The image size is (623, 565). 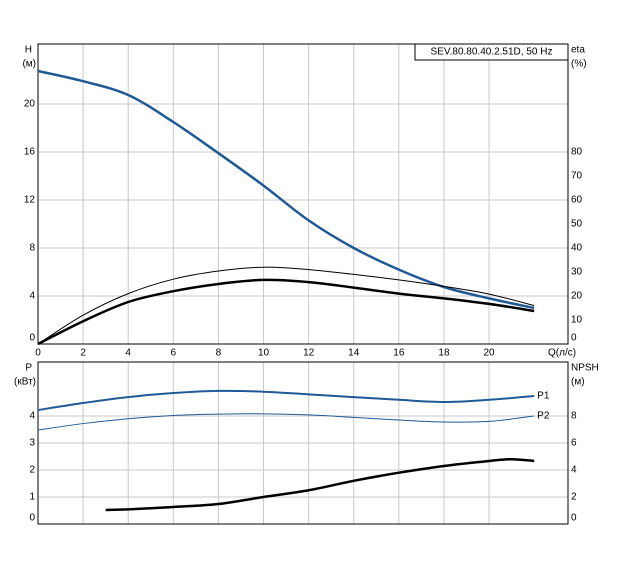 I want to click on y2-tick-label: 80, so click(x=577, y=152).